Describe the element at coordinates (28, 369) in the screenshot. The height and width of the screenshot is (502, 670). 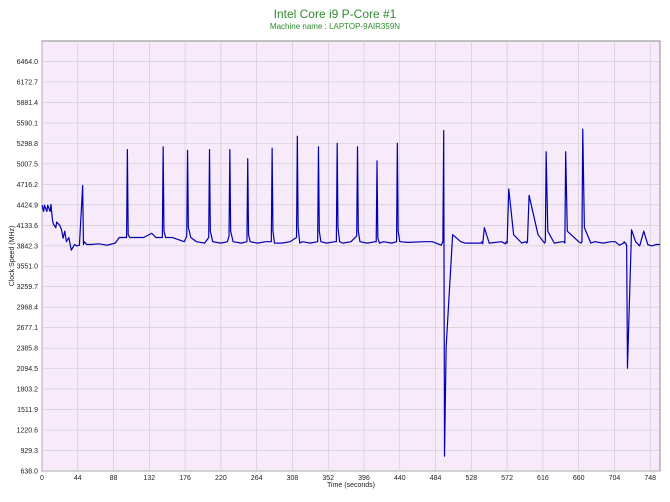
I see `y-tick-label: 2094.5` at that location.